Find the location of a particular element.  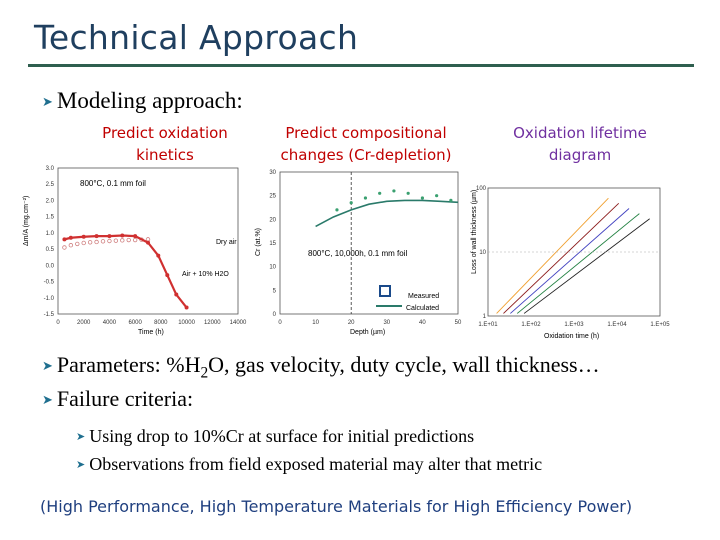

y-tick-label: 25 is located at coordinates (272, 197).